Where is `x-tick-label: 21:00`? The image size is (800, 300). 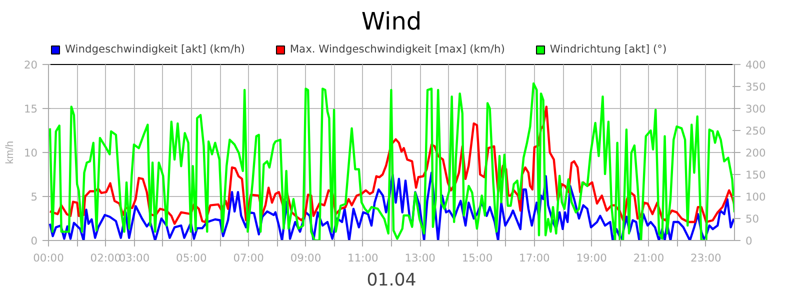
x-tick-label: 21:00 is located at coordinates (648, 258).